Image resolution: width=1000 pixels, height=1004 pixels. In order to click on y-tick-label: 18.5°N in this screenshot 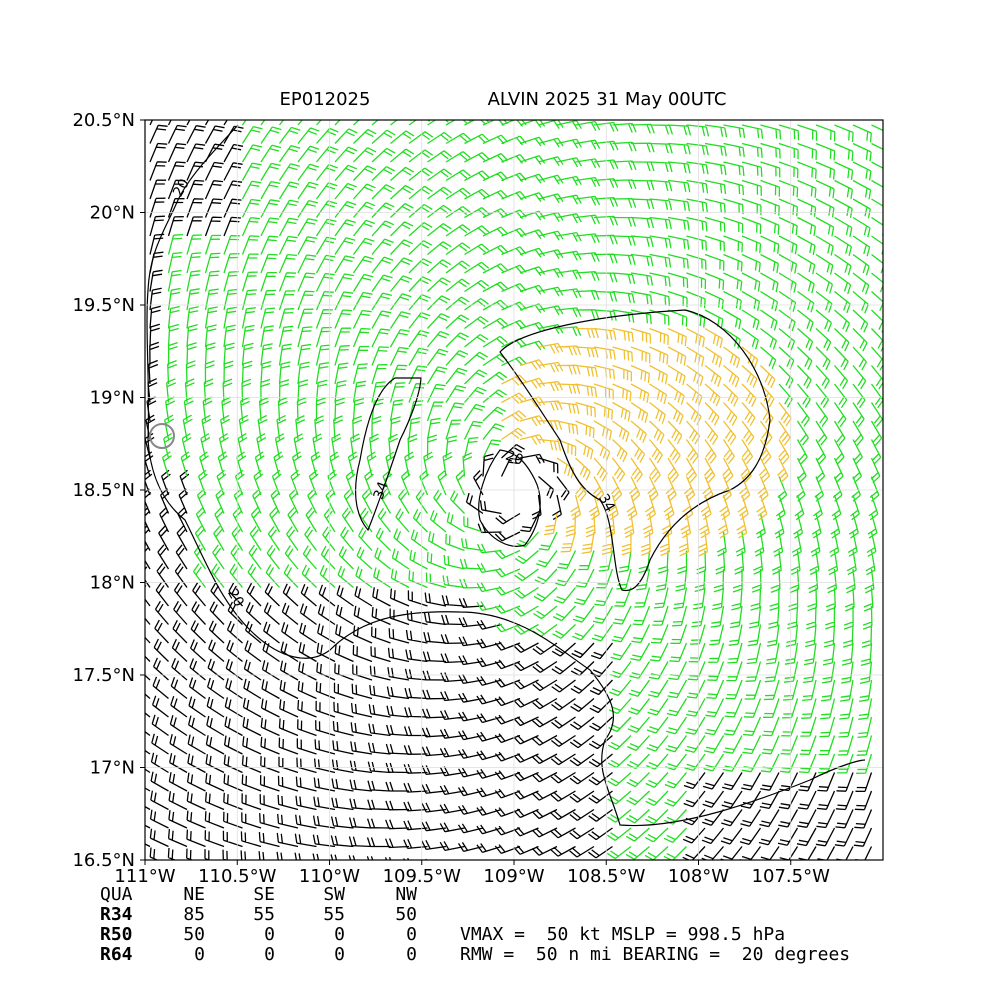, I will do `click(103, 490)`.